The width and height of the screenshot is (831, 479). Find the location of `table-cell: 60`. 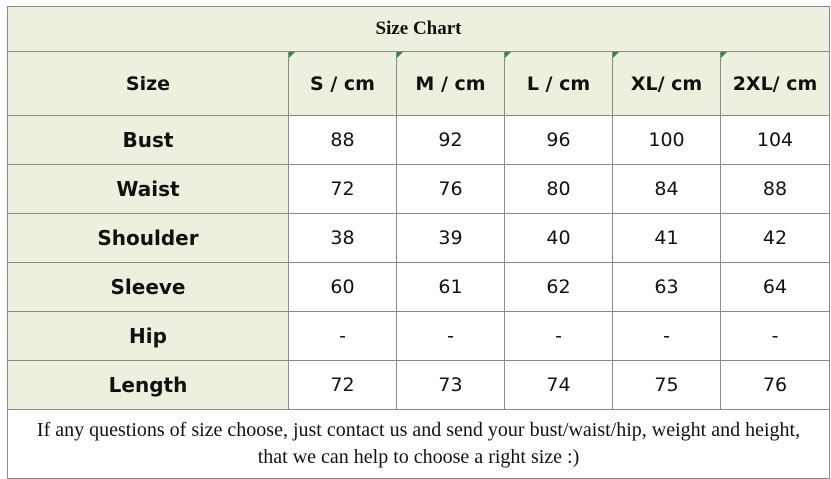

table-cell: 60 is located at coordinates (342, 287).